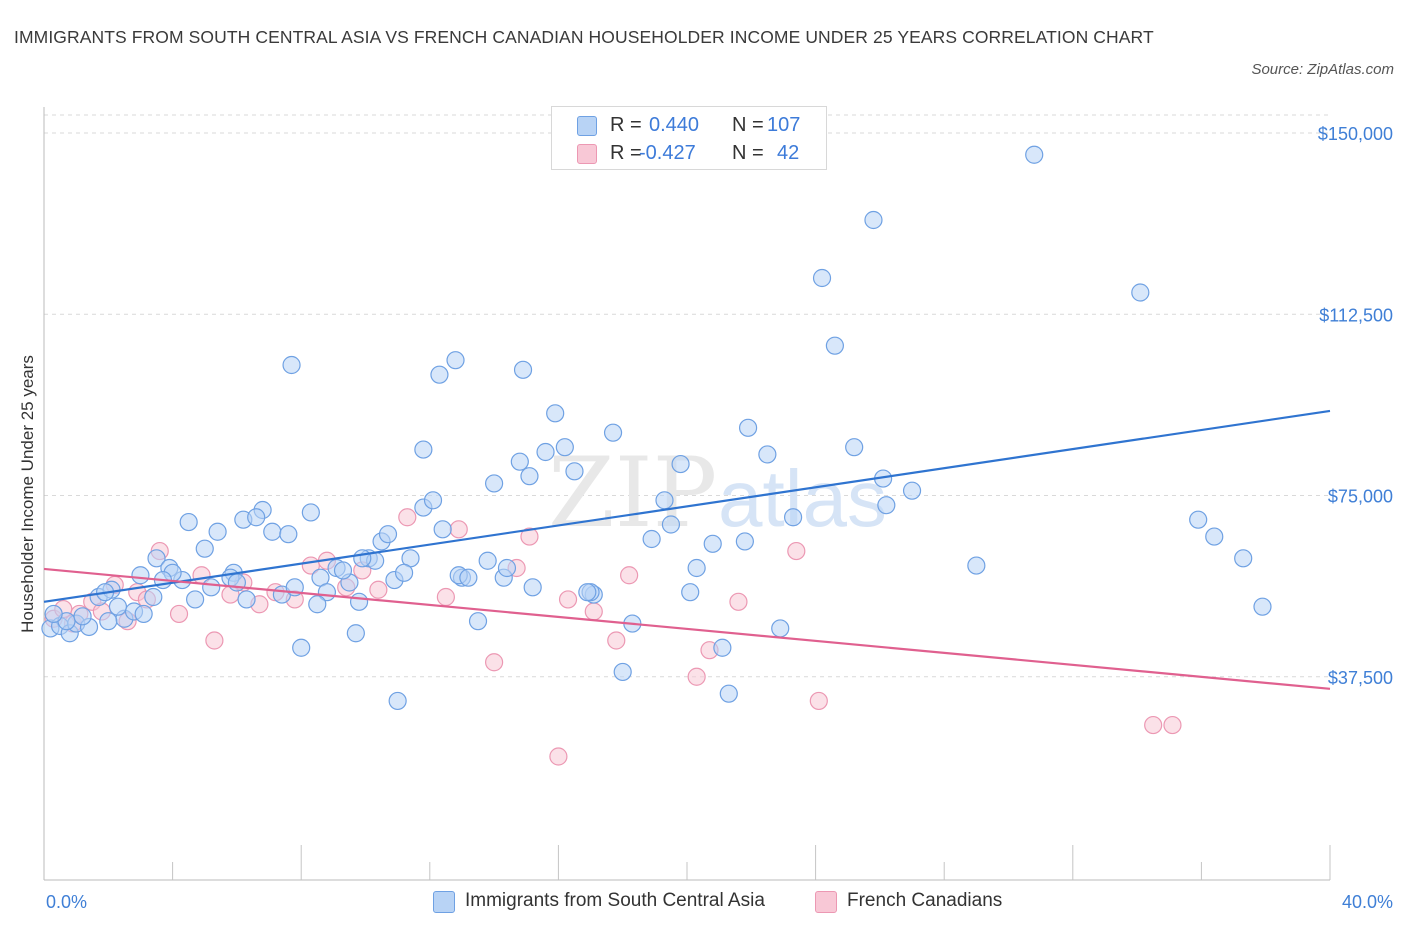  What do you see at coordinates (1322, 69) in the screenshot?
I see `chart-source: Source: ZipAtlas.com` at bounding box center [1322, 69].